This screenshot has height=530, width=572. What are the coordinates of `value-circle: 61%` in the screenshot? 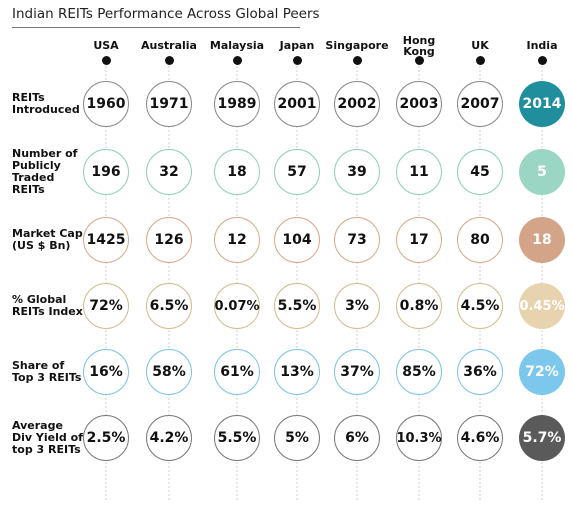 It's located at (237, 372).